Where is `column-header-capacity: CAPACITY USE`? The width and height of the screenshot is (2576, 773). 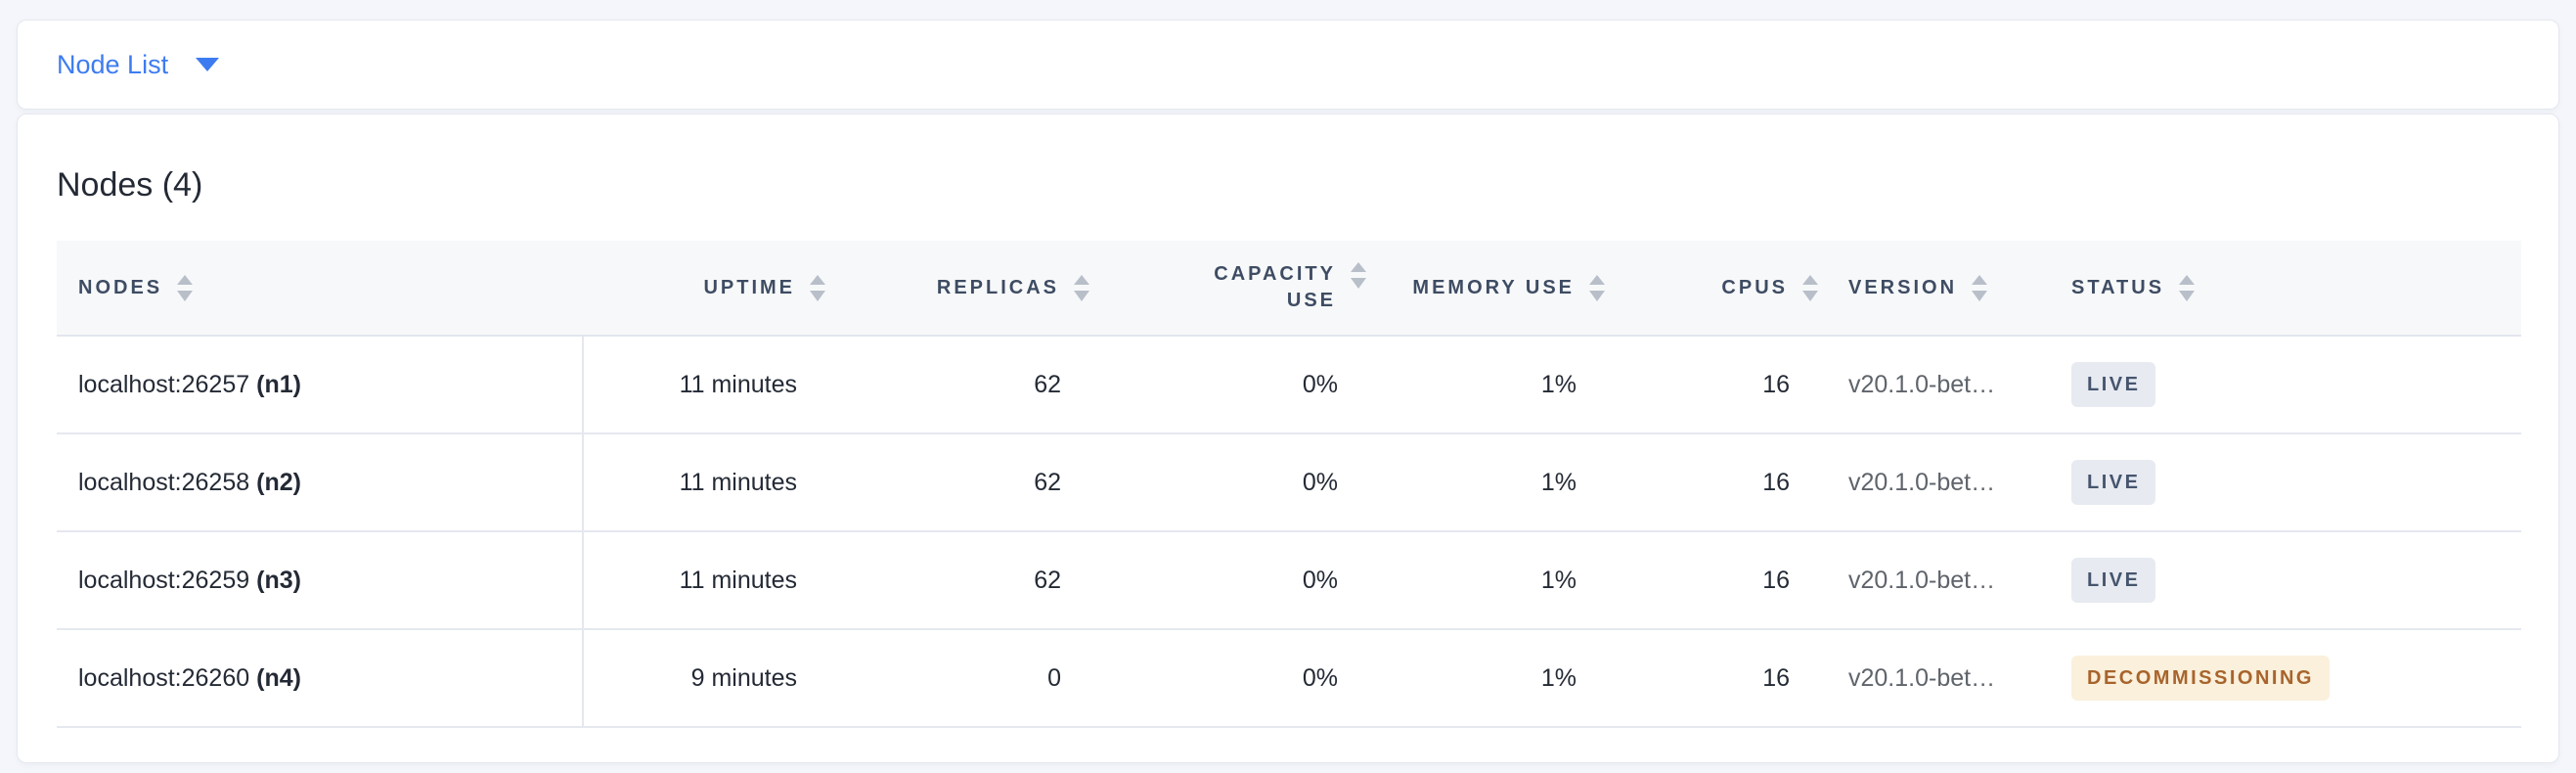
column-header-capacity: CAPACITY USE is located at coordinates (1236, 288).